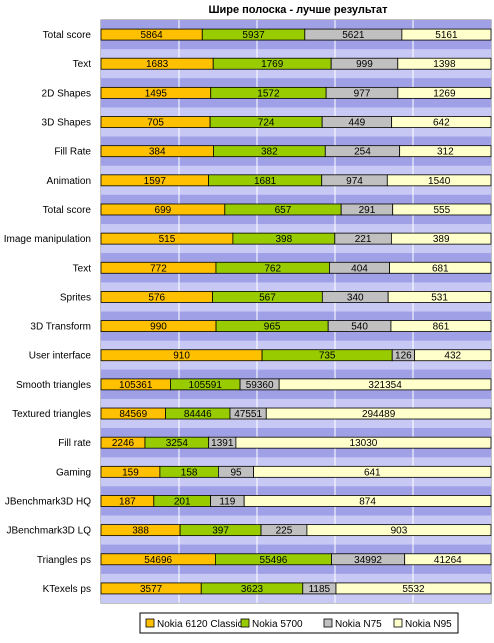 The image size is (494, 643). What do you see at coordinates (448, 560) in the screenshot?
I see `data-label: 41264` at bounding box center [448, 560].